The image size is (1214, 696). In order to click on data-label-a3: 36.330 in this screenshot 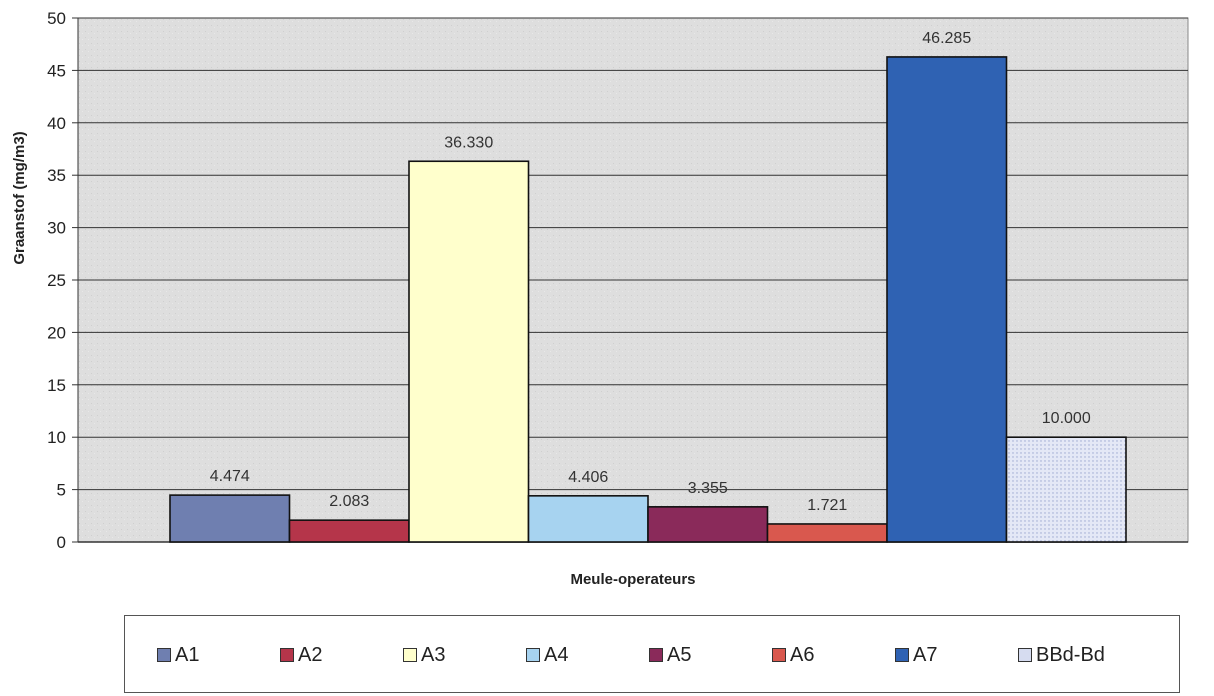, I will do `click(468, 142)`.